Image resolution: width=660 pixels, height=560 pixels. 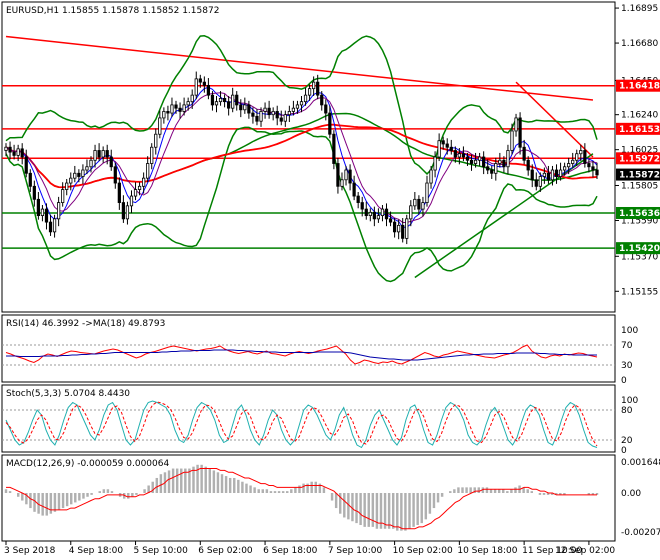 I want to click on price-tag-label: 1.15872, so click(x=639, y=176).